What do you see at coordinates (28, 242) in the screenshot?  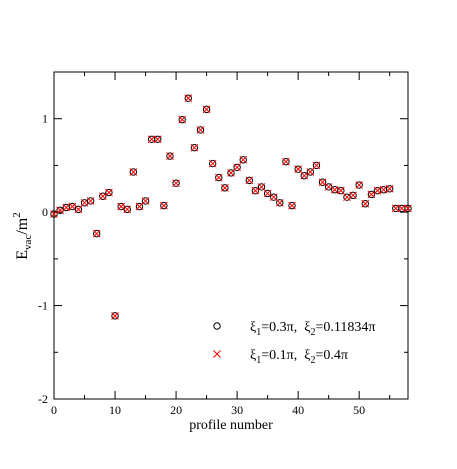 I see `y-axis-label-sub: vac` at bounding box center [28, 242].